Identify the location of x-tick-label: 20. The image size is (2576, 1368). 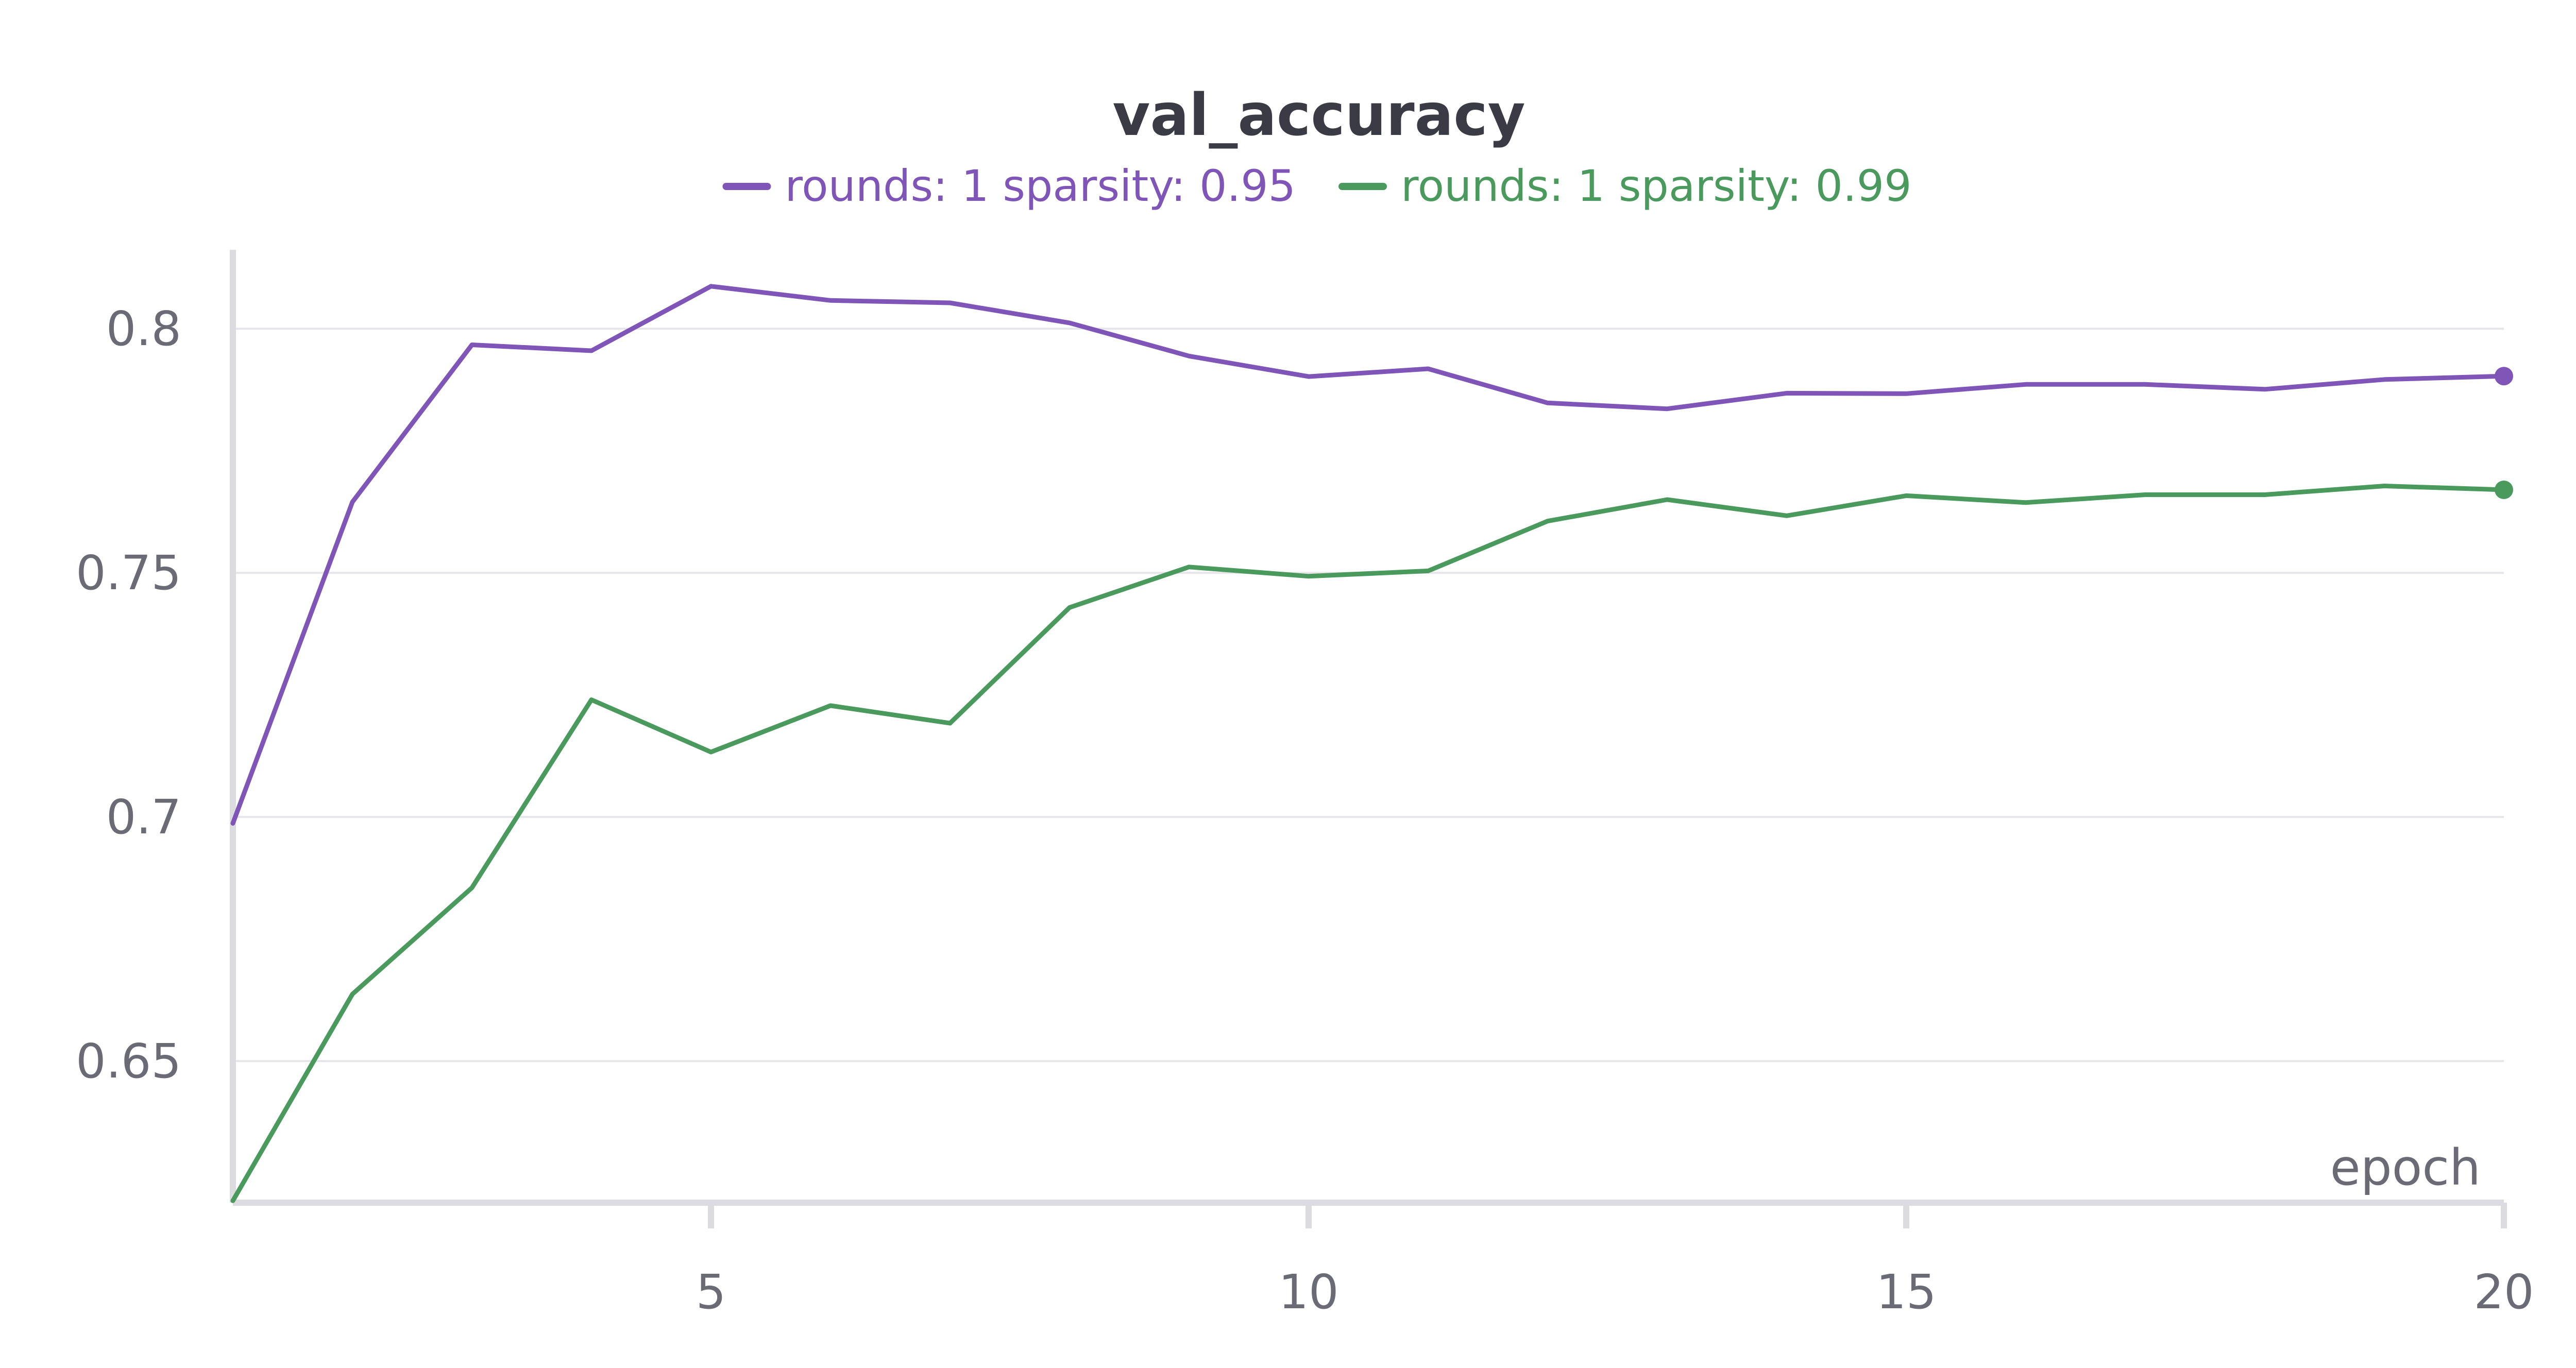
(2503, 1292).